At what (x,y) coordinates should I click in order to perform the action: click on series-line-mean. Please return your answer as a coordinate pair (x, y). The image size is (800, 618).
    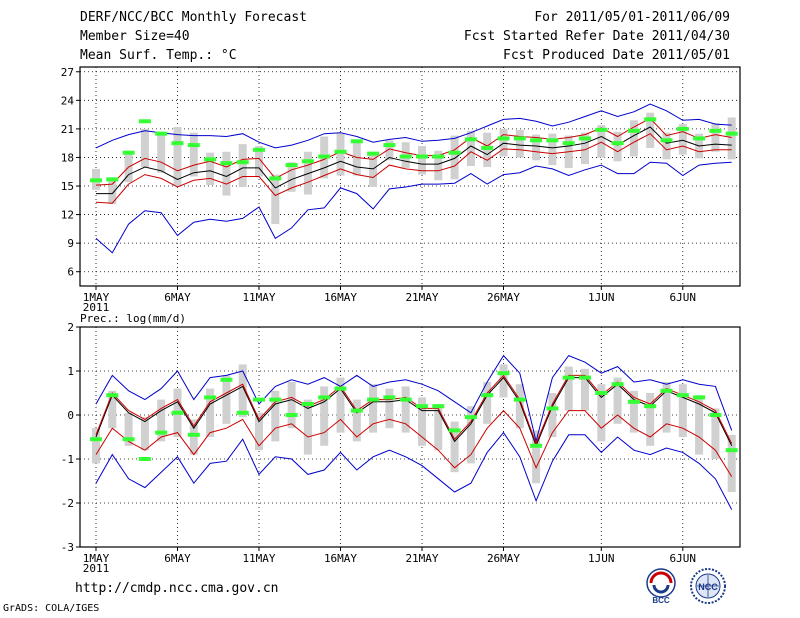
    Looking at the image, I should click on (414, 160).